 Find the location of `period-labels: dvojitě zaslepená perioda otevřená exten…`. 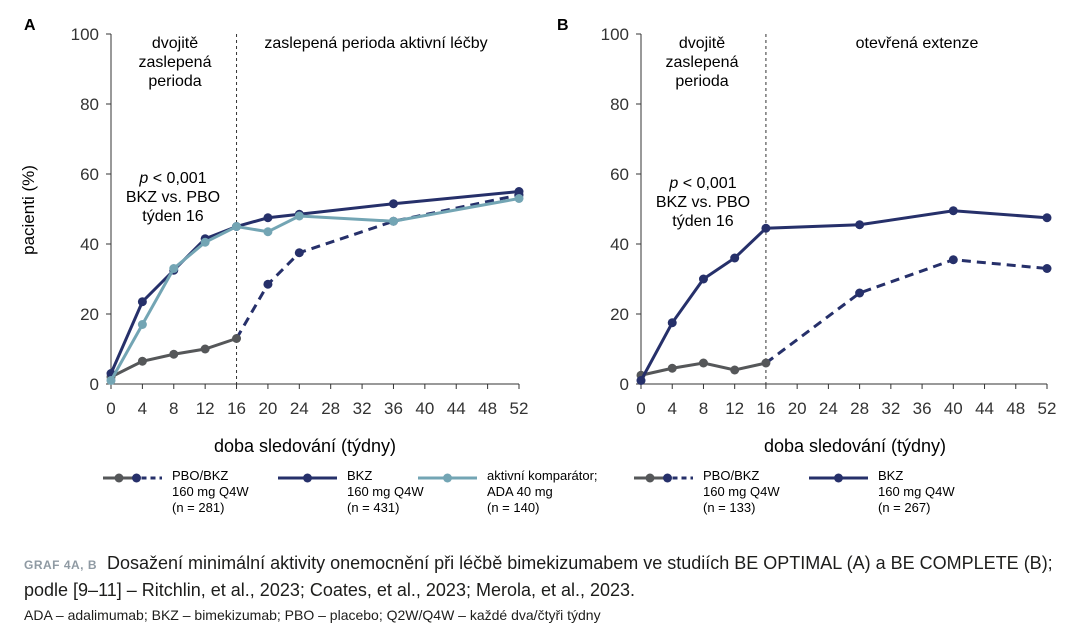

period-labels: dvojitě zaslepená perioda otevřená exten… is located at coordinates (822, 62).